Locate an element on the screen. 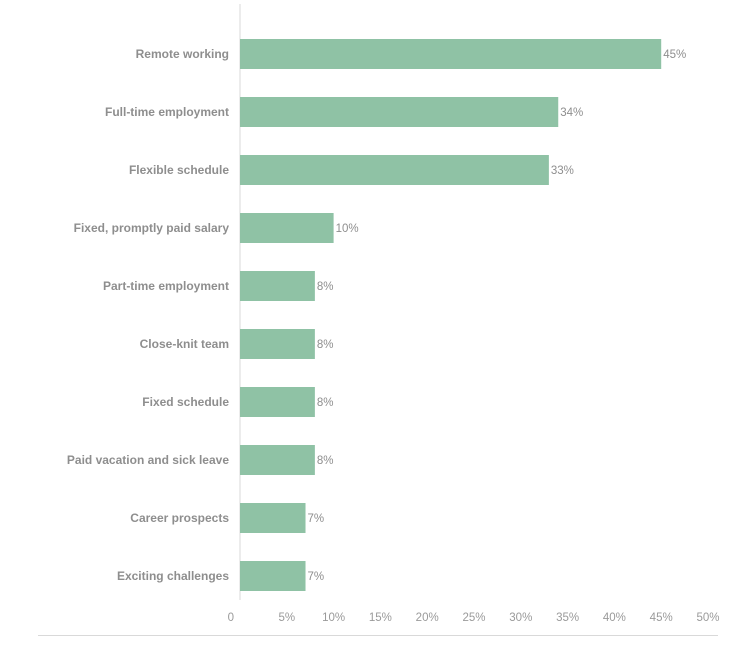 The height and width of the screenshot is (669, 743). x-tick-label: 35% is located at coordinates (567, 618).